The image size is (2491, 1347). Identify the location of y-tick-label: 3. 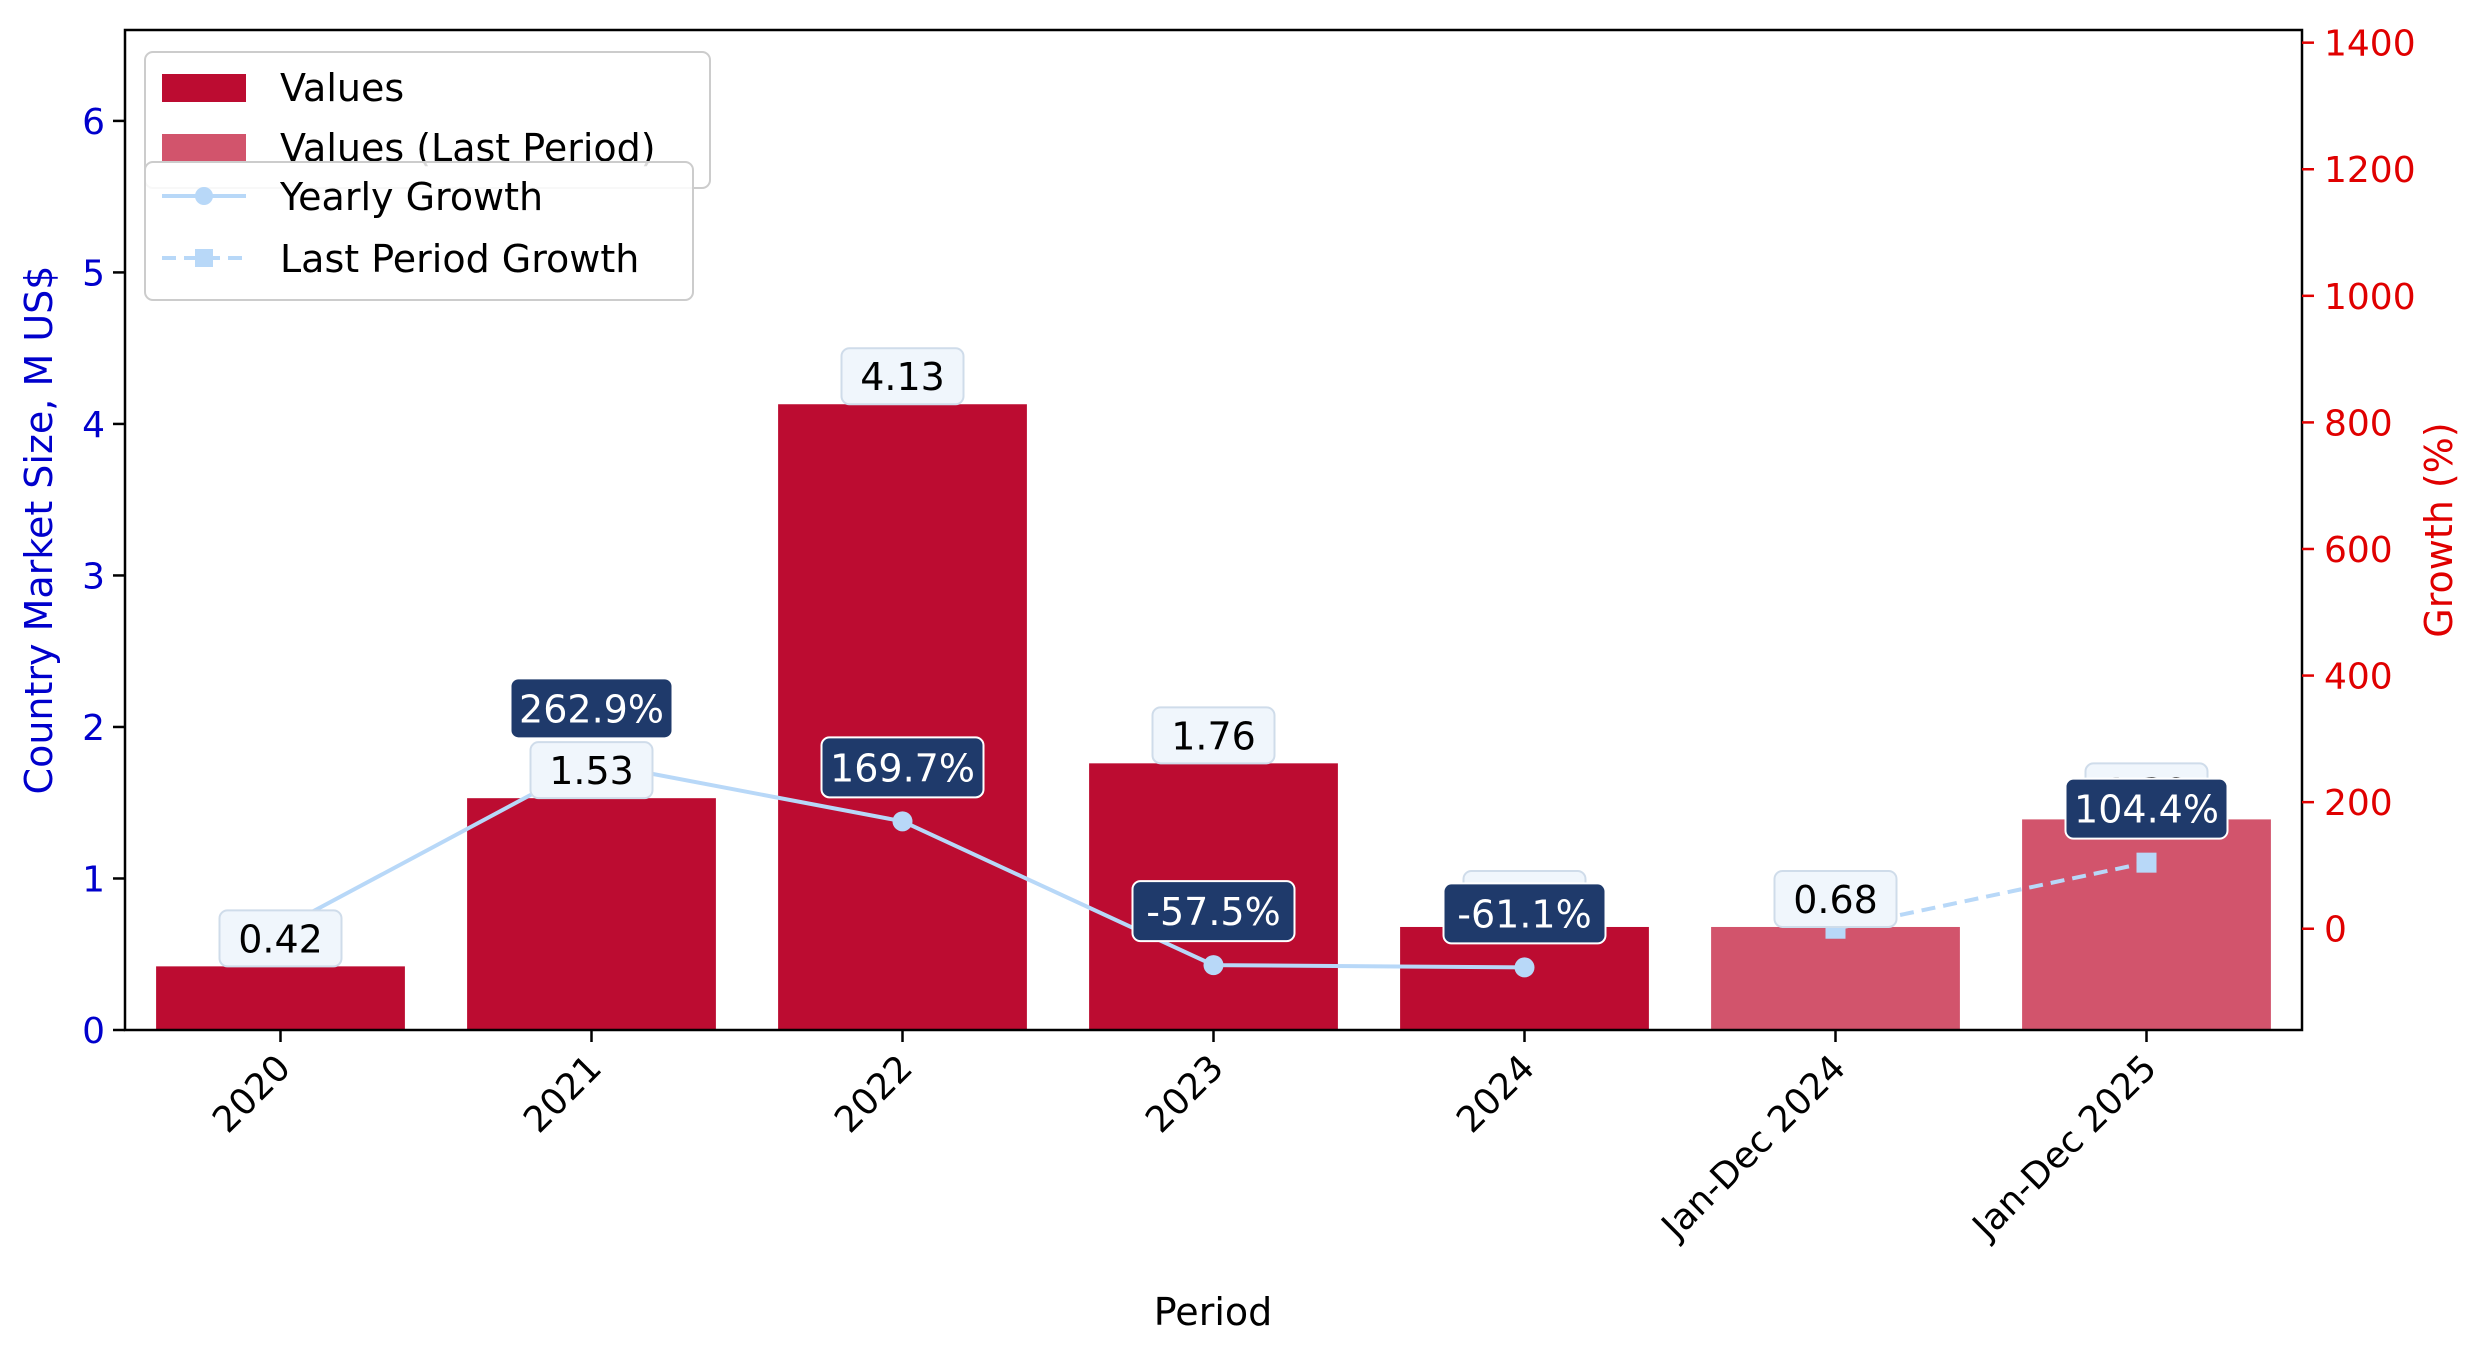
(93, 576).